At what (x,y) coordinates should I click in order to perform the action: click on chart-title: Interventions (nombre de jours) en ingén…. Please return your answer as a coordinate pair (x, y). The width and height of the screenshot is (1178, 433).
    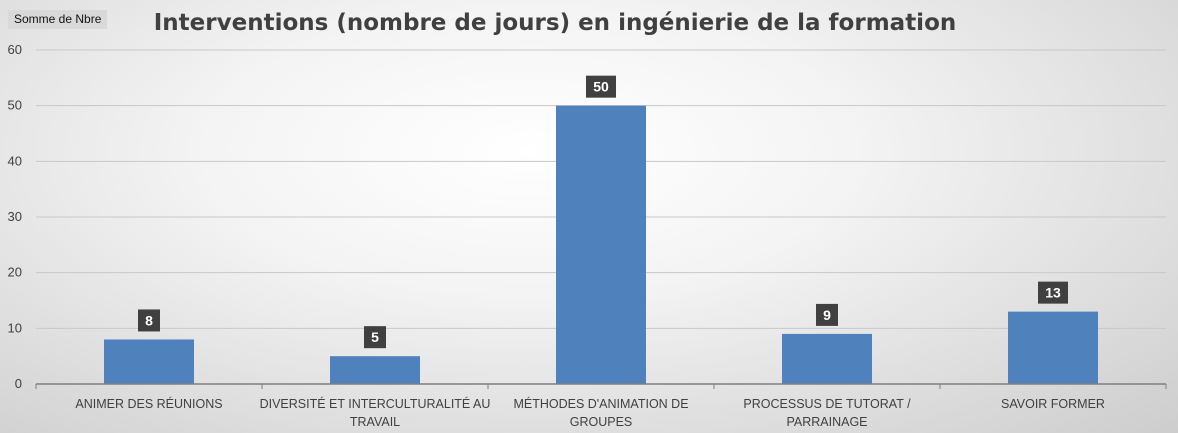
    Looking at the image, I should click on (555, 23).